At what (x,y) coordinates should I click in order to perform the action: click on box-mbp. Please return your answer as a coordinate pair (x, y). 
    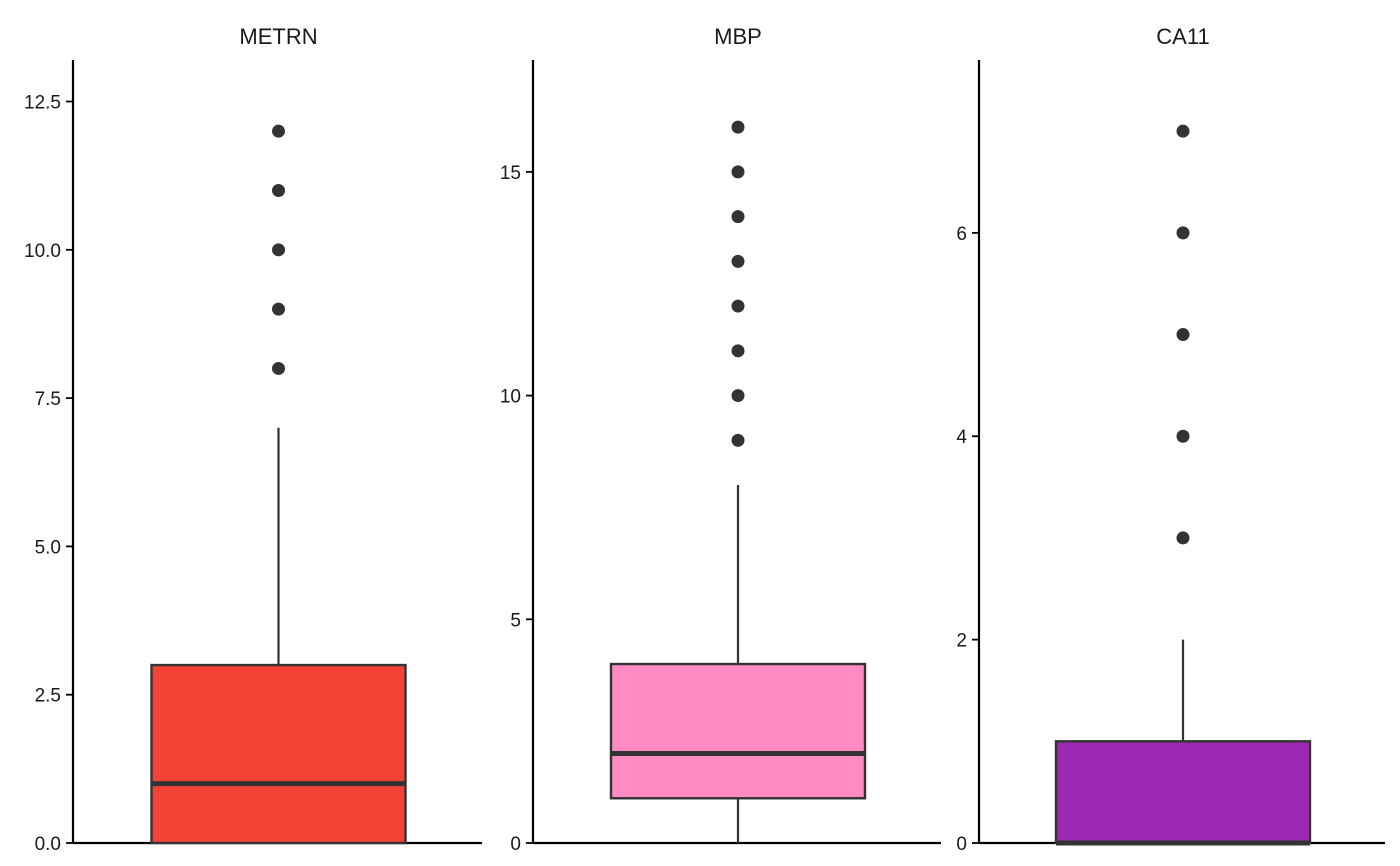
    Looking at the image, I should click on (738, 731).